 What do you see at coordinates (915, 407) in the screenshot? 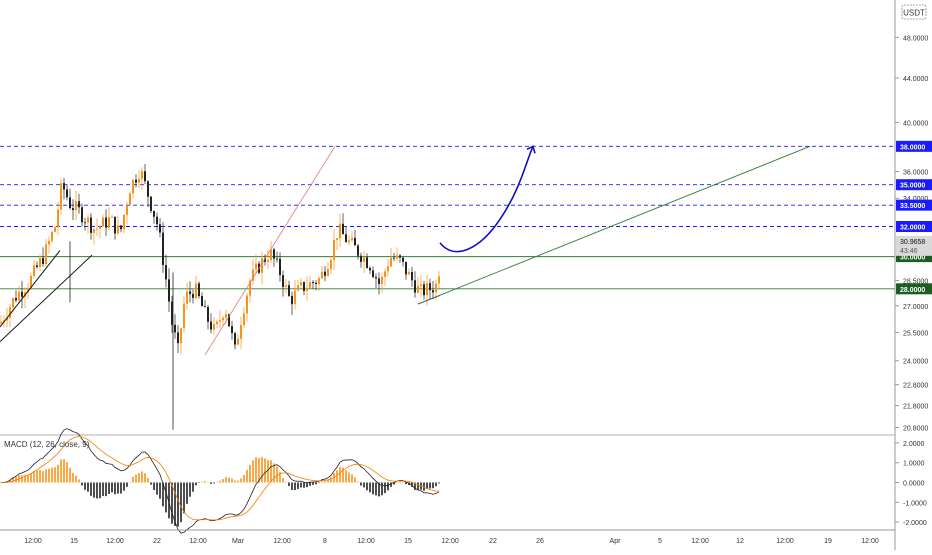
I see `price-tick-label: 21.8000` at bounding box center [915, 407].